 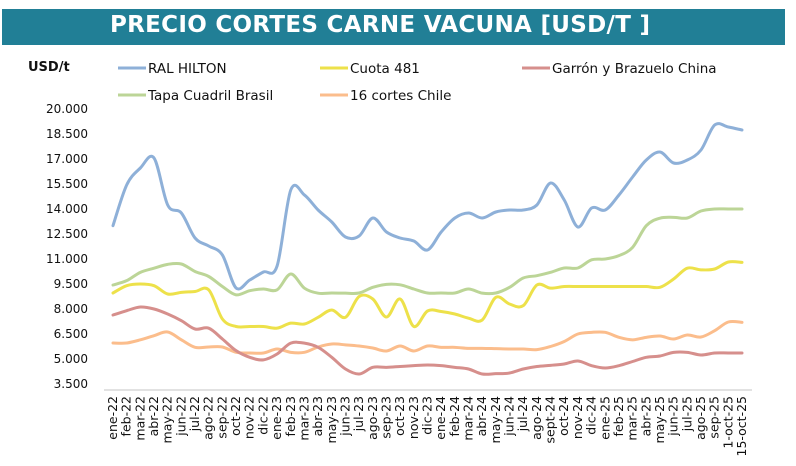 What do you see at coordinates (550, 420) in the screenshot?
I see `x-tick-label: sept-24` at bounding box center [550, 420].